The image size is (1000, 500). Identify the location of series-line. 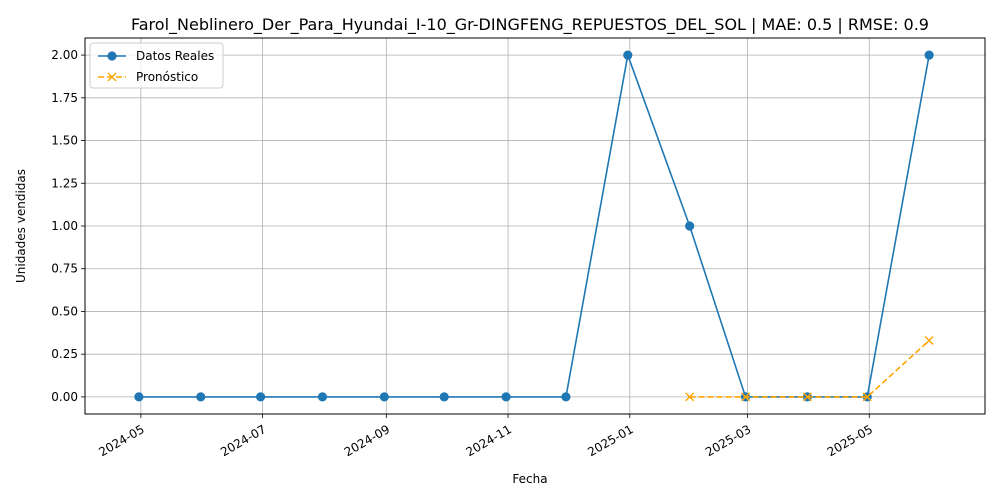
(809, 368).